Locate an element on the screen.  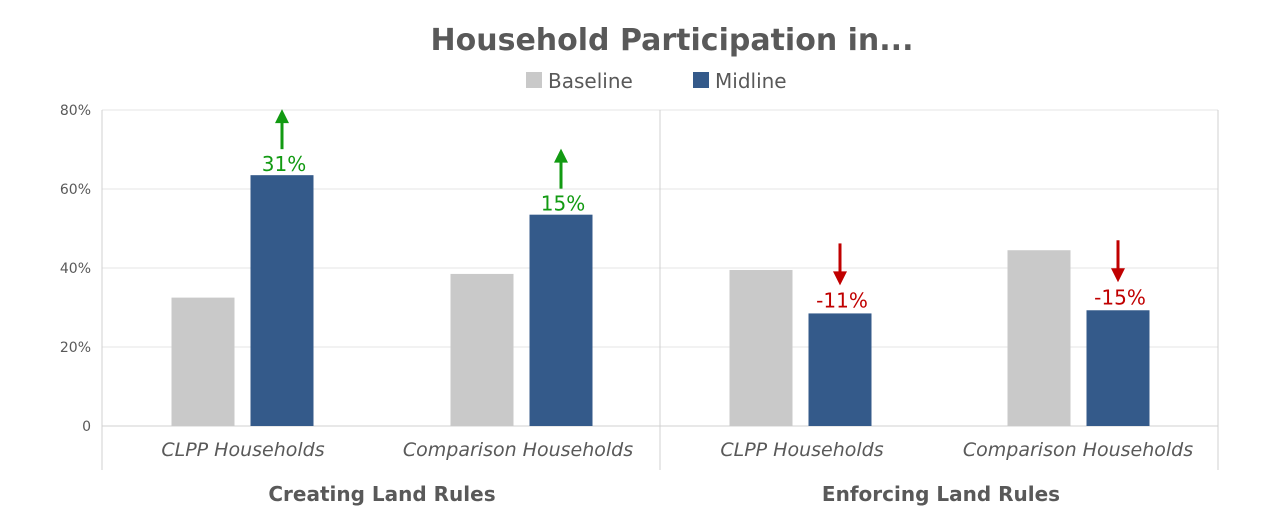
legend-label-midline: Midline is located at coordinates (751, 81).